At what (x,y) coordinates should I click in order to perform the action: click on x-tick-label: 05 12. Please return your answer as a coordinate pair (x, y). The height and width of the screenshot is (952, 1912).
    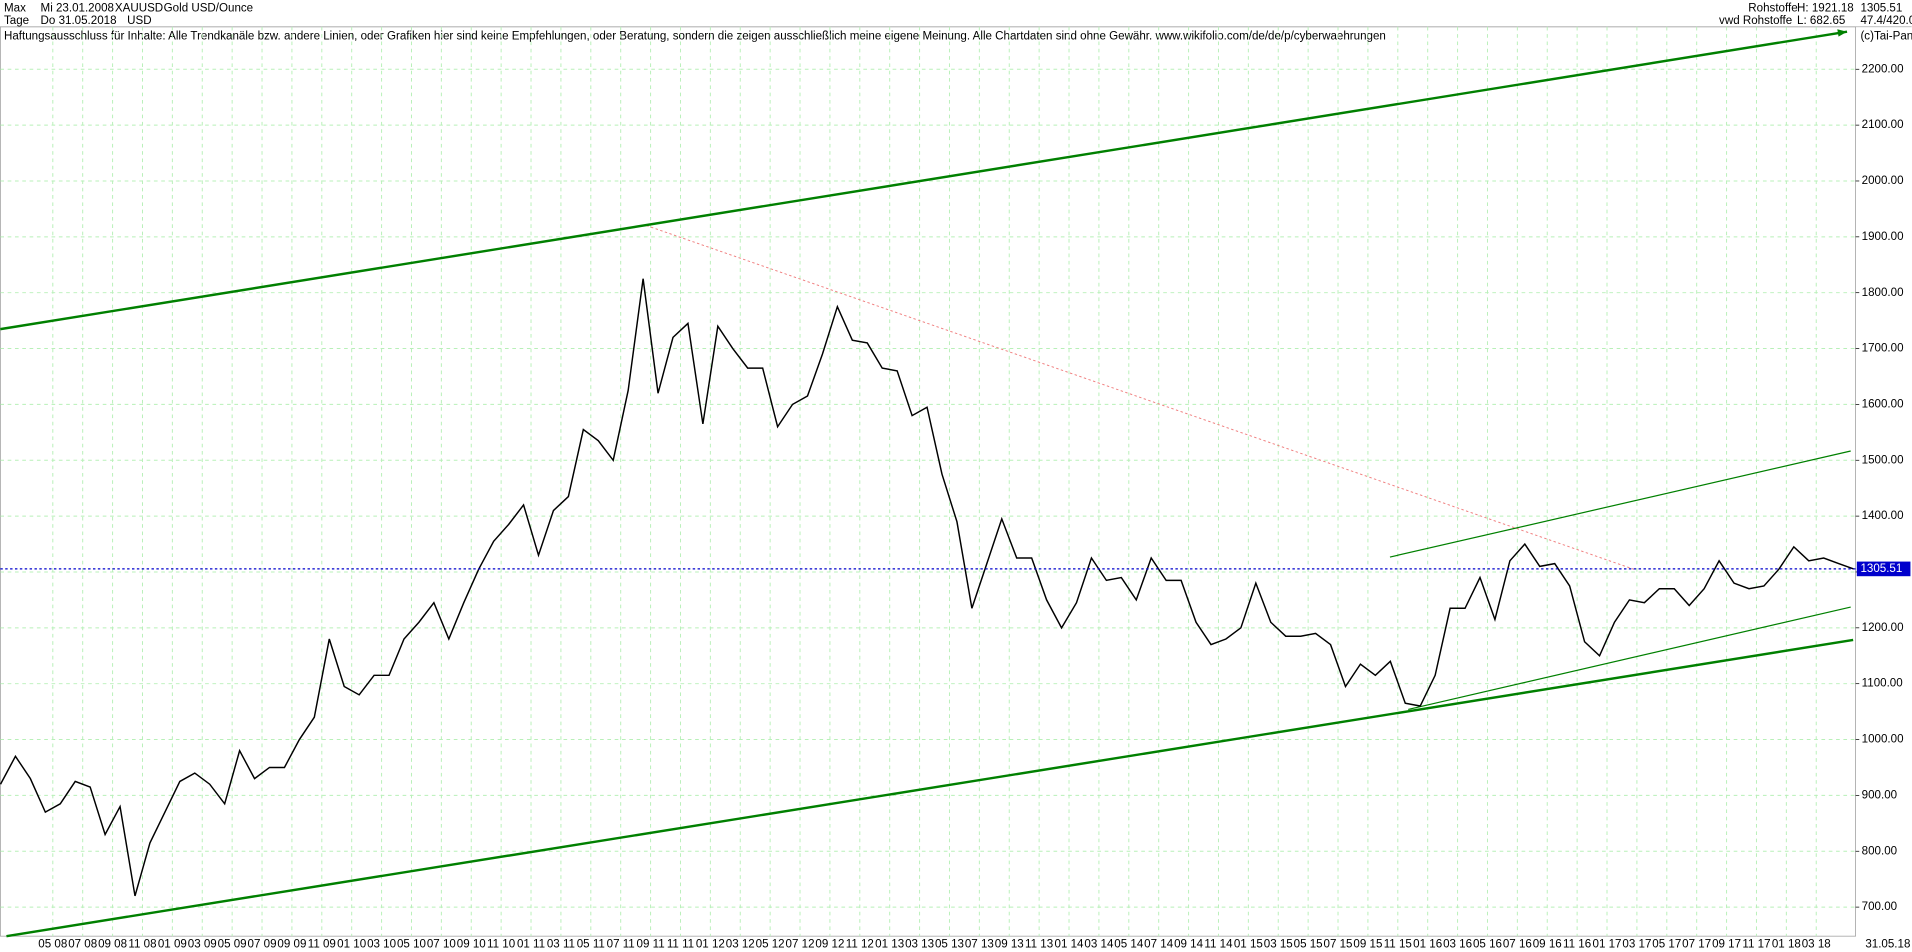
    Looking at the image, I should click on (770, 945).